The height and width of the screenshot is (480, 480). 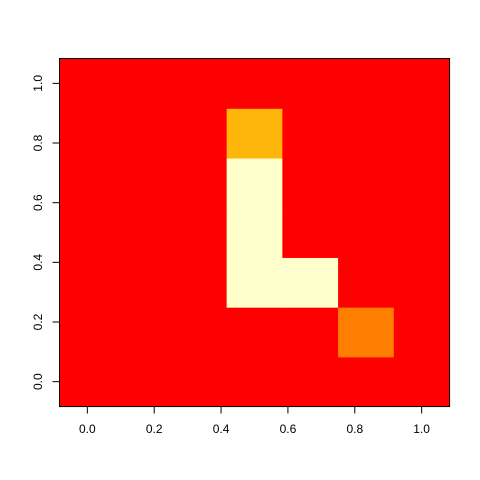 What do you see at coordinates (38, 262) in the screenshot?
I see `y-tick-label: 0.4` at bounding box center [38, 262].